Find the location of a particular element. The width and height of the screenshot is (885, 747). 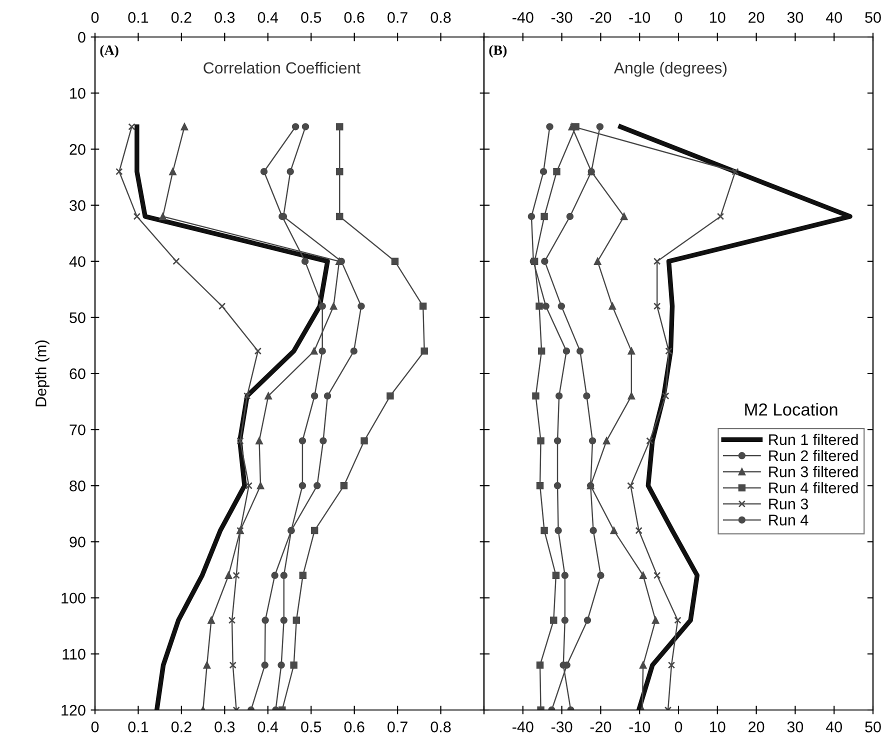

x2-tick-label: -10 is located at coordinates (639, 17).